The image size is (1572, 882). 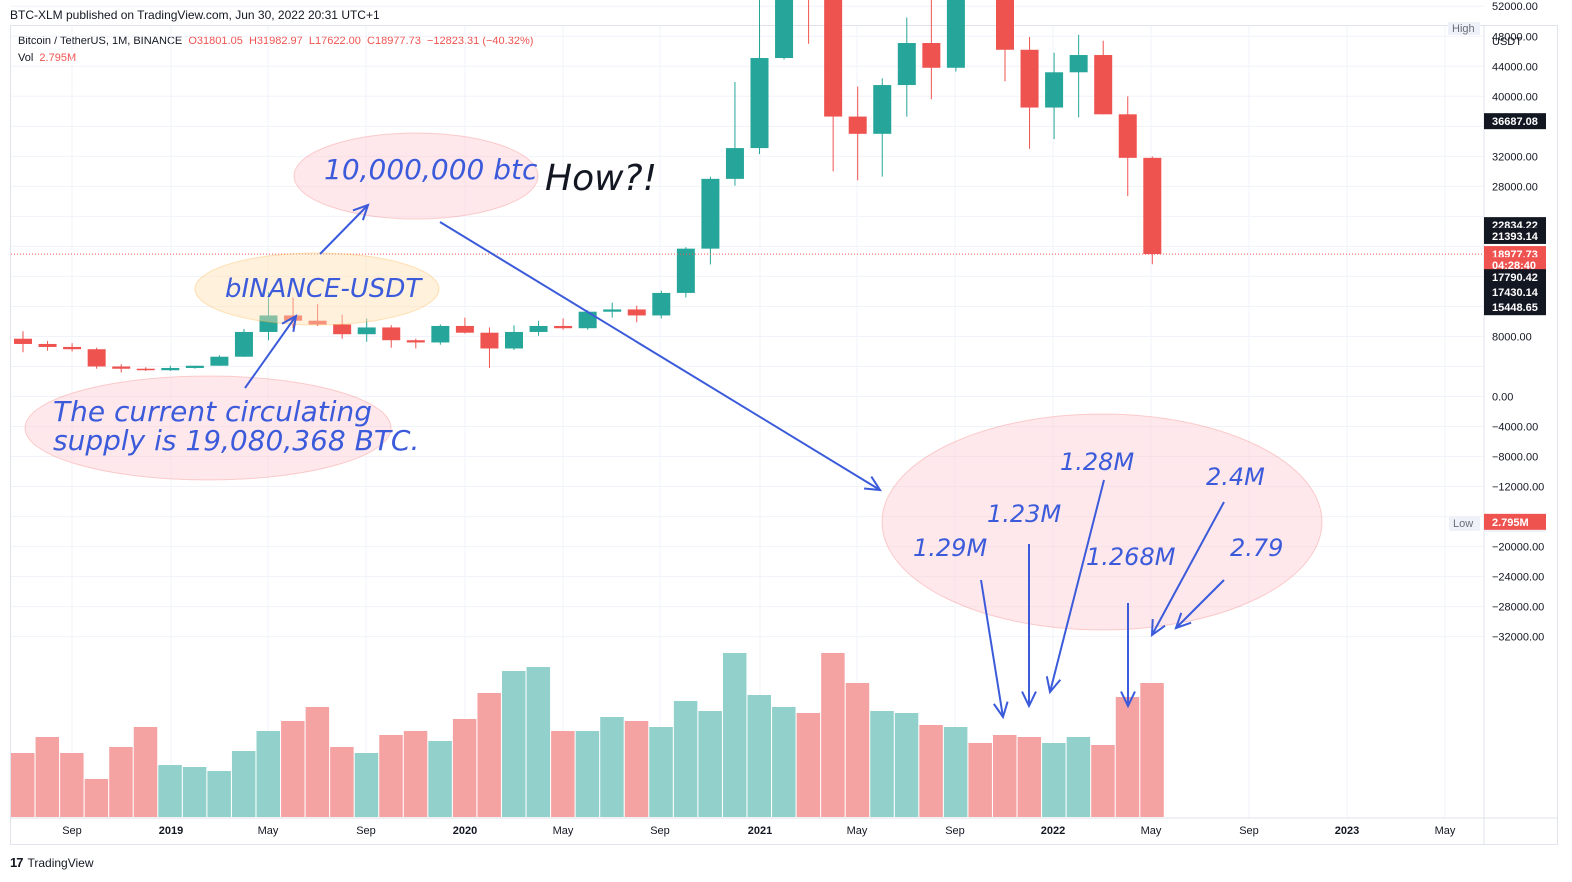 What do you see at coordinates (1128, 700) in the screenshot?
I see `arrow-vol-4-head` at bounding box center [1128, 700].